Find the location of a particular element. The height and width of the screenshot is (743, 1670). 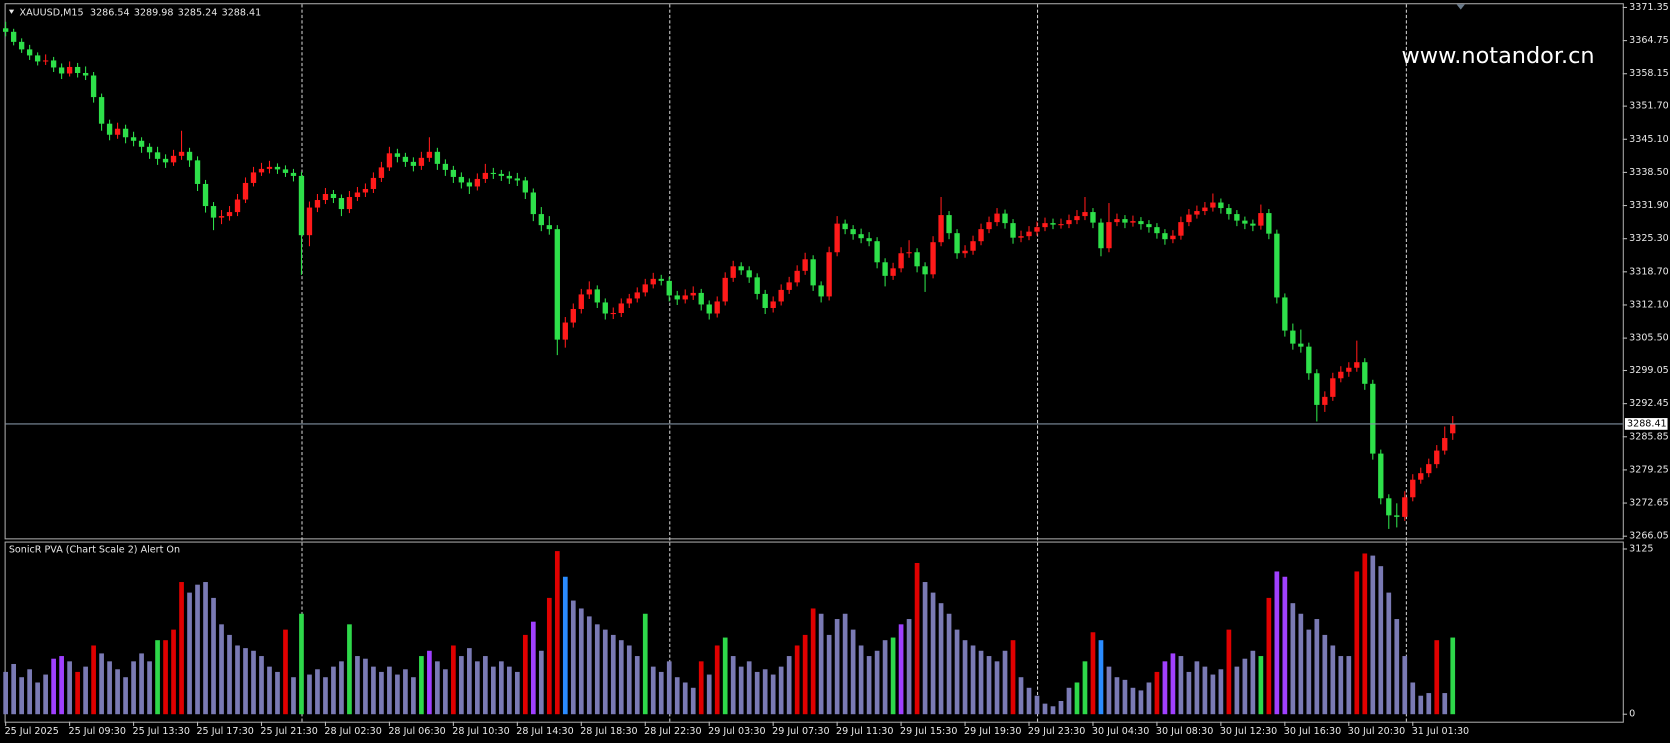

y-tick-label: 3358.15 is located at coordinates (1649, 73).